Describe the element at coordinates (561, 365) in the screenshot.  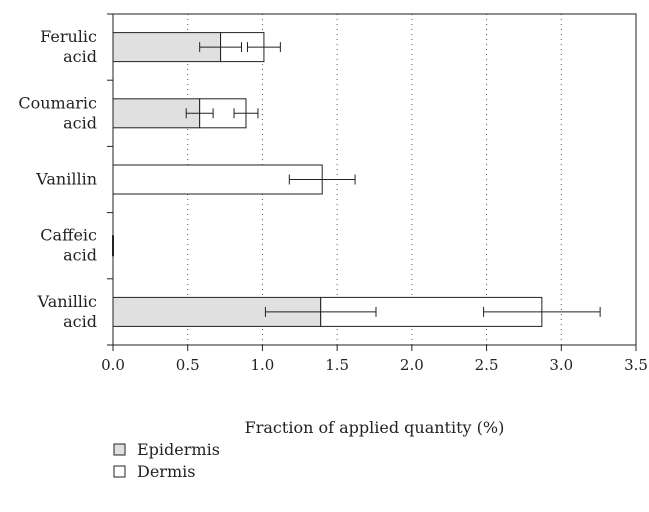
I see `x-tick-label: 3.0` at that location.